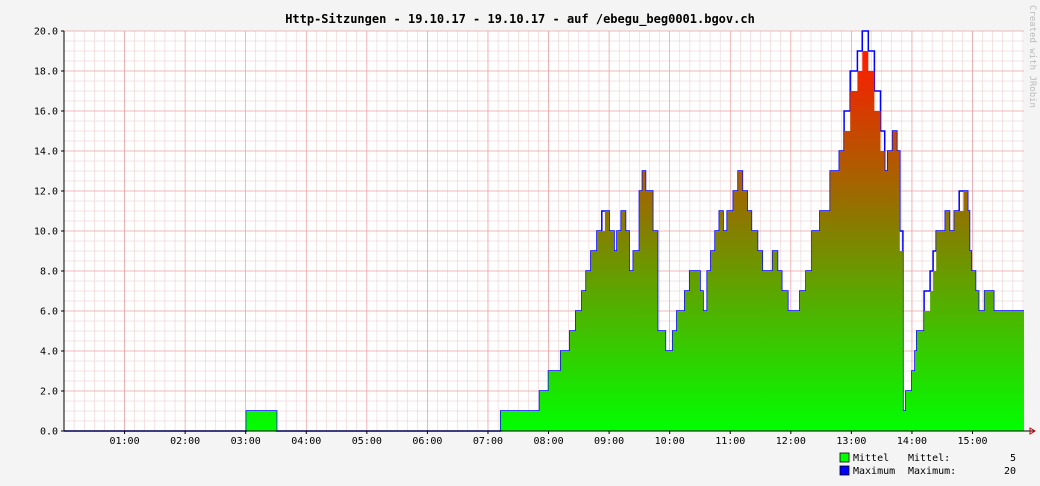  Describe the element at coordinates (49, 432) in the screenshot. I see `y-tick-label: 0.0` at that location.